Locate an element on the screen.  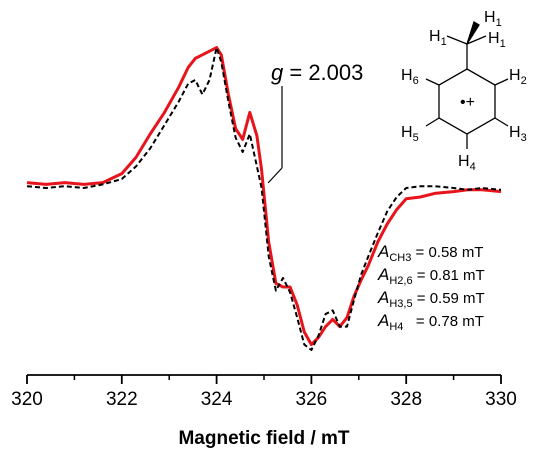
label-h4: H4 is located at coordinates (467, 163).